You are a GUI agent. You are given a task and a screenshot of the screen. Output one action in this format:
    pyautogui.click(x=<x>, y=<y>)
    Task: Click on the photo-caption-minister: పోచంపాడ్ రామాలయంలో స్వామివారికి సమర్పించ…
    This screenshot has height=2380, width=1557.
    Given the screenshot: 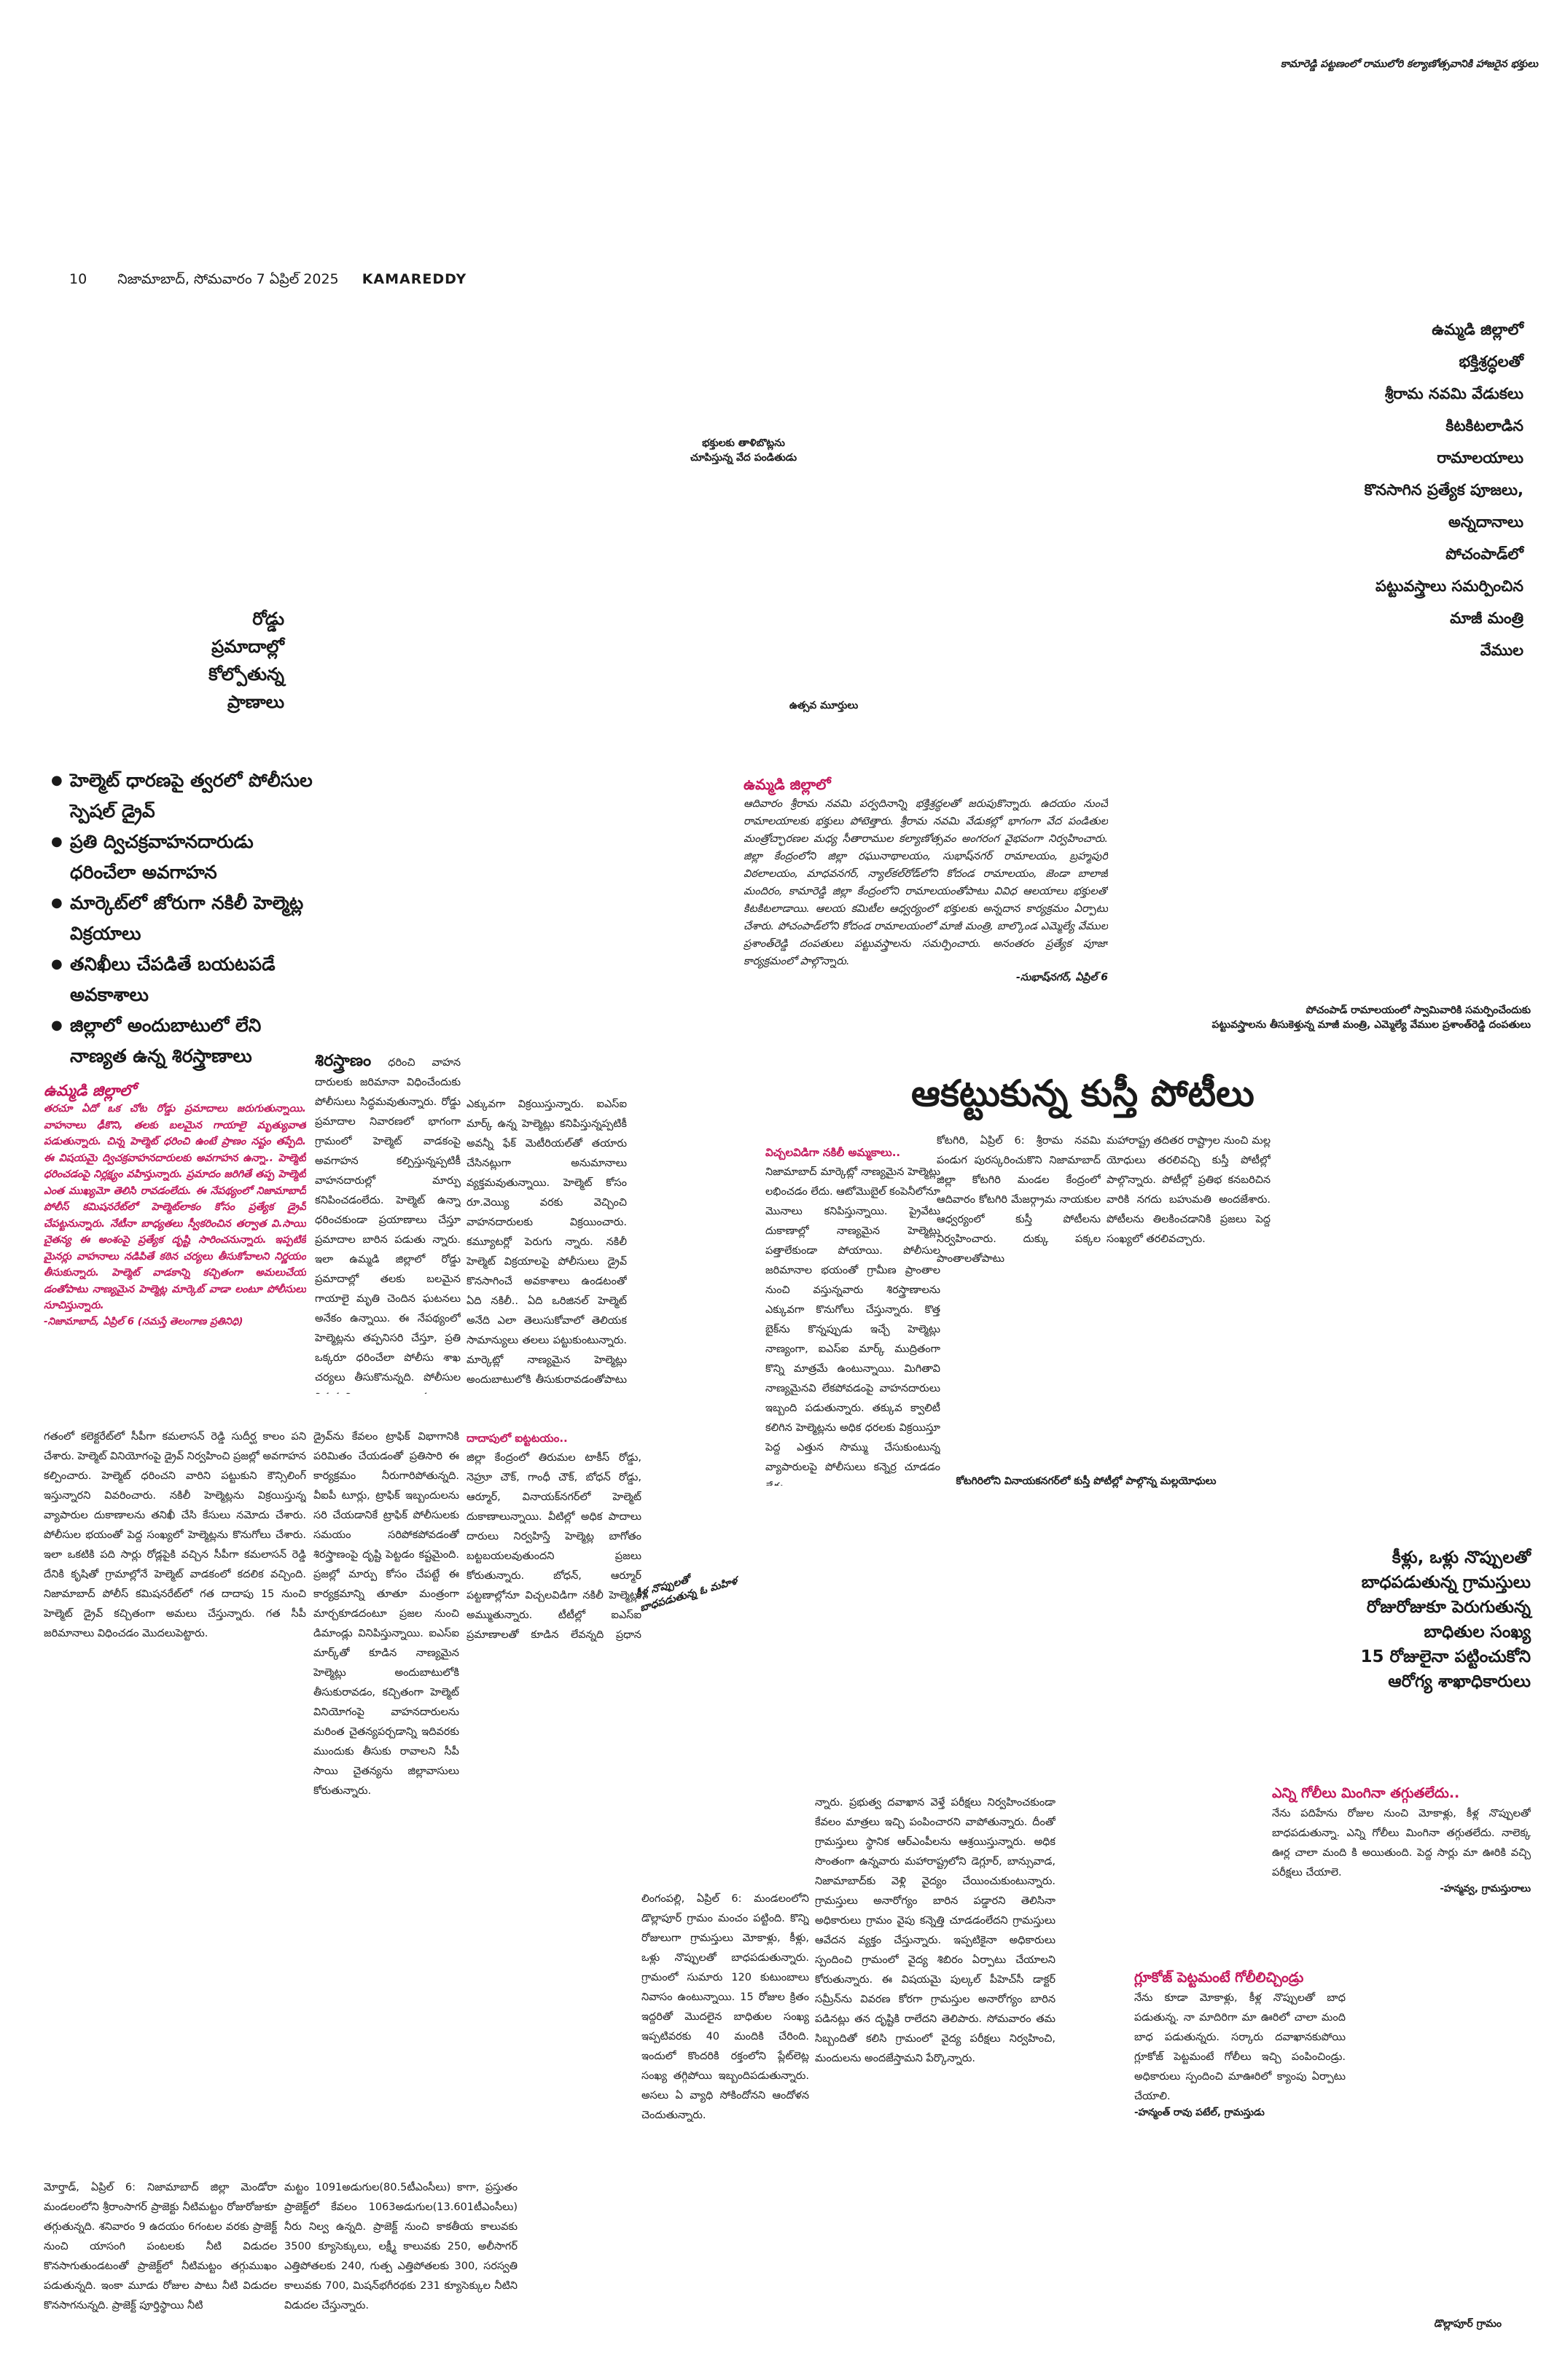 What is the action you would take?
    pyautogui.click(x=1268, y=1017)
    